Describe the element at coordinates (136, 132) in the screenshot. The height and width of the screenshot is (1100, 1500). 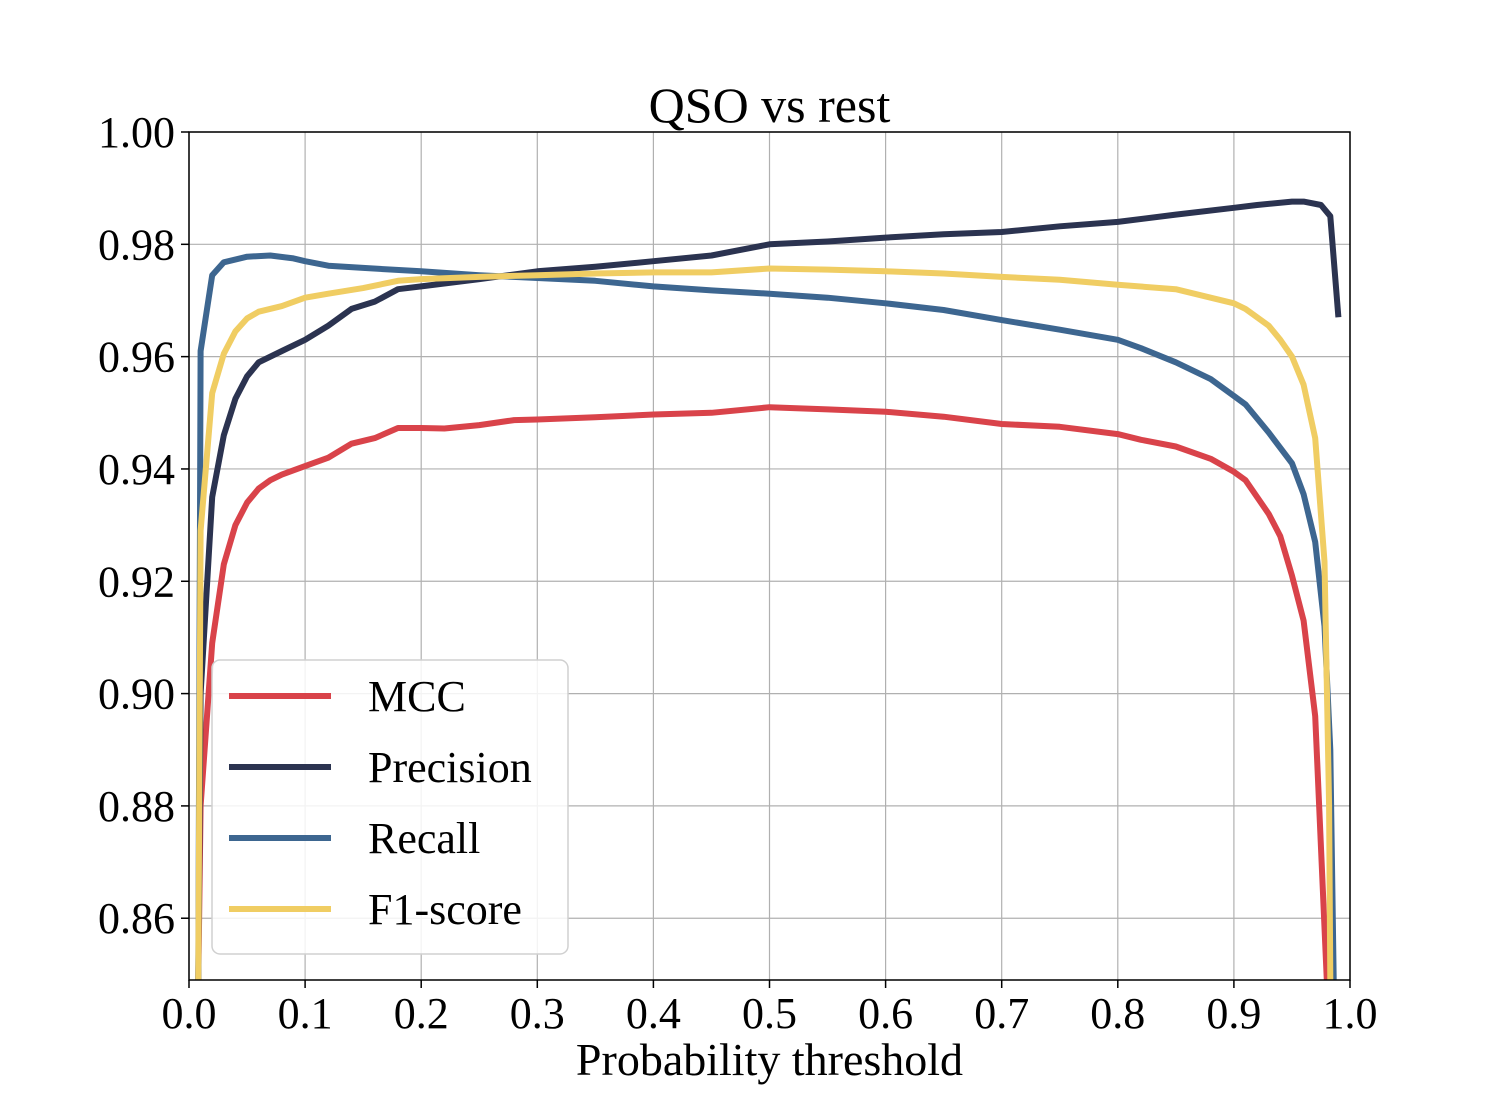
I see `y-tick-label: 1.00` at that location.